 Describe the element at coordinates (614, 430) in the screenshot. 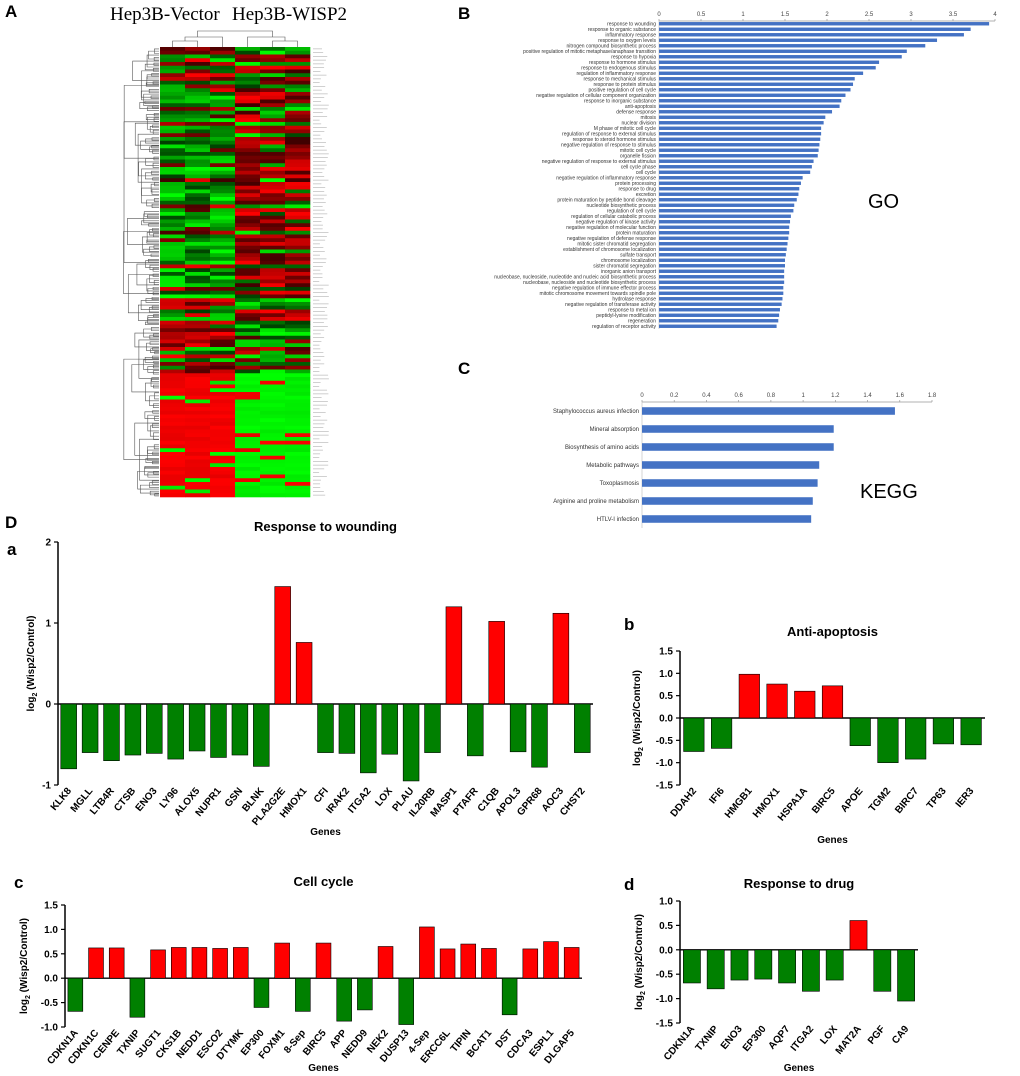

I see `category-label: Mineral absorption` at that location.